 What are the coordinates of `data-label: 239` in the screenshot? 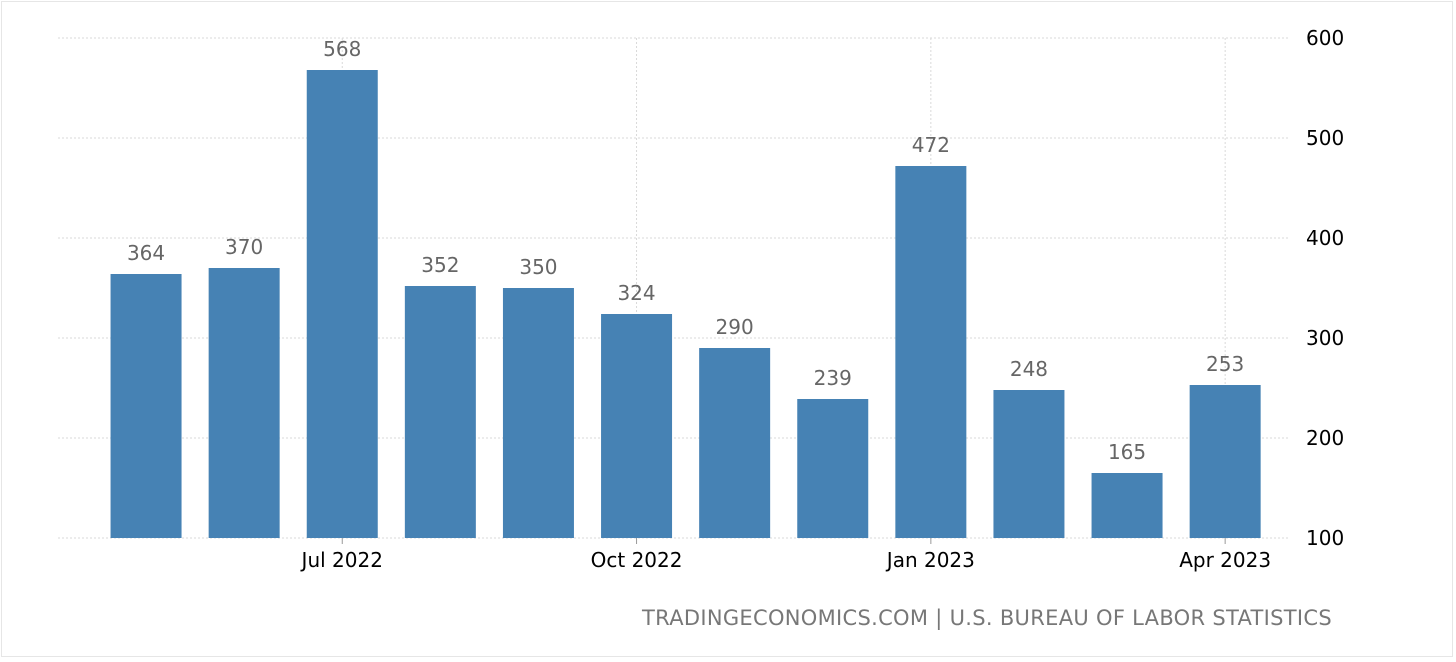 It's located at (833, 378).